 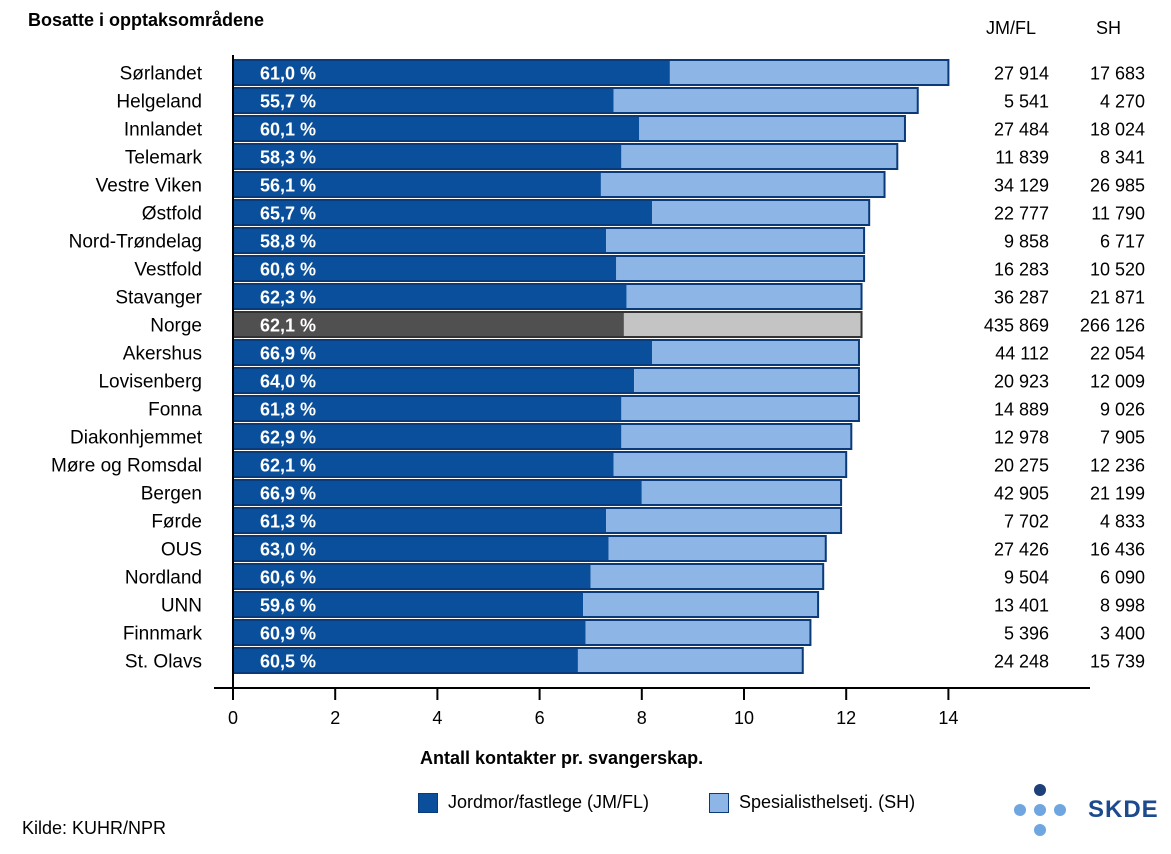 I want to click on table-value-sh: 4 270, so click(x=1122, y=102).